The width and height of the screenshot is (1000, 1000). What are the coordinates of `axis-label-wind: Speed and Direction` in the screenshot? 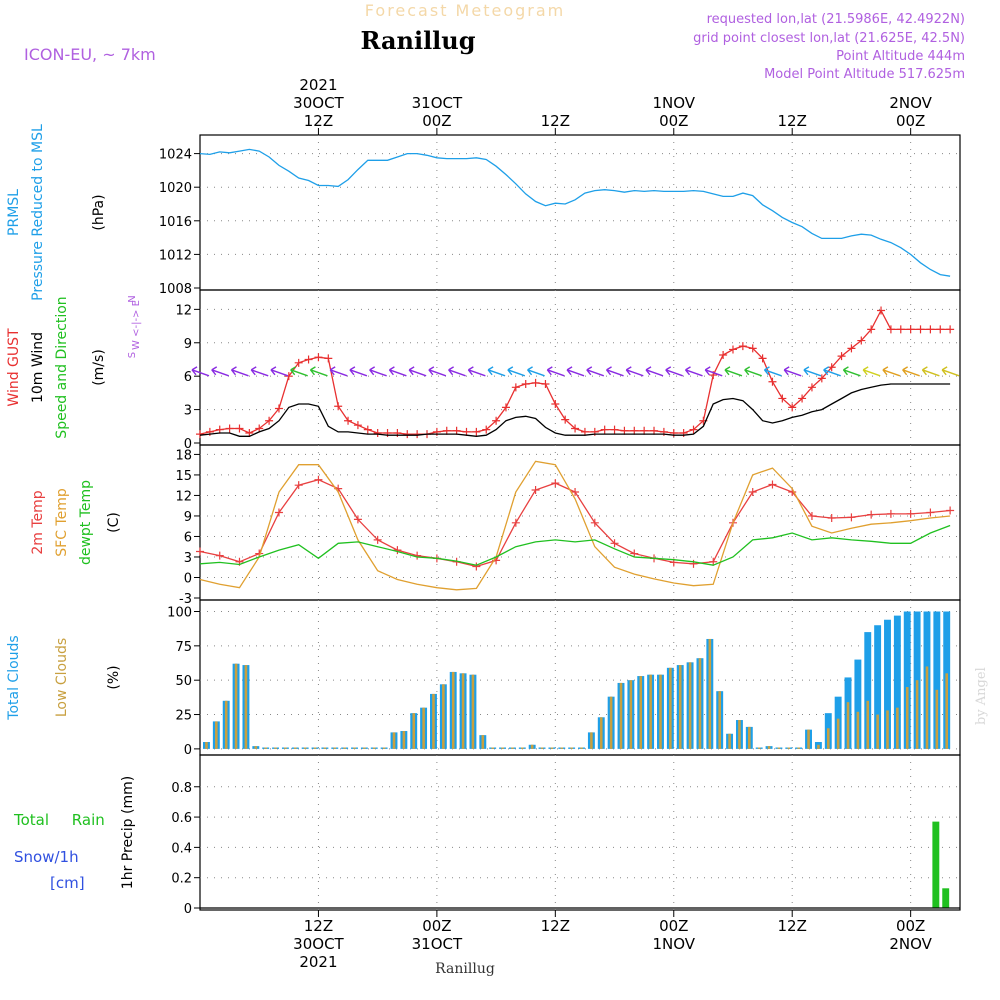 It's located at (62, 367).